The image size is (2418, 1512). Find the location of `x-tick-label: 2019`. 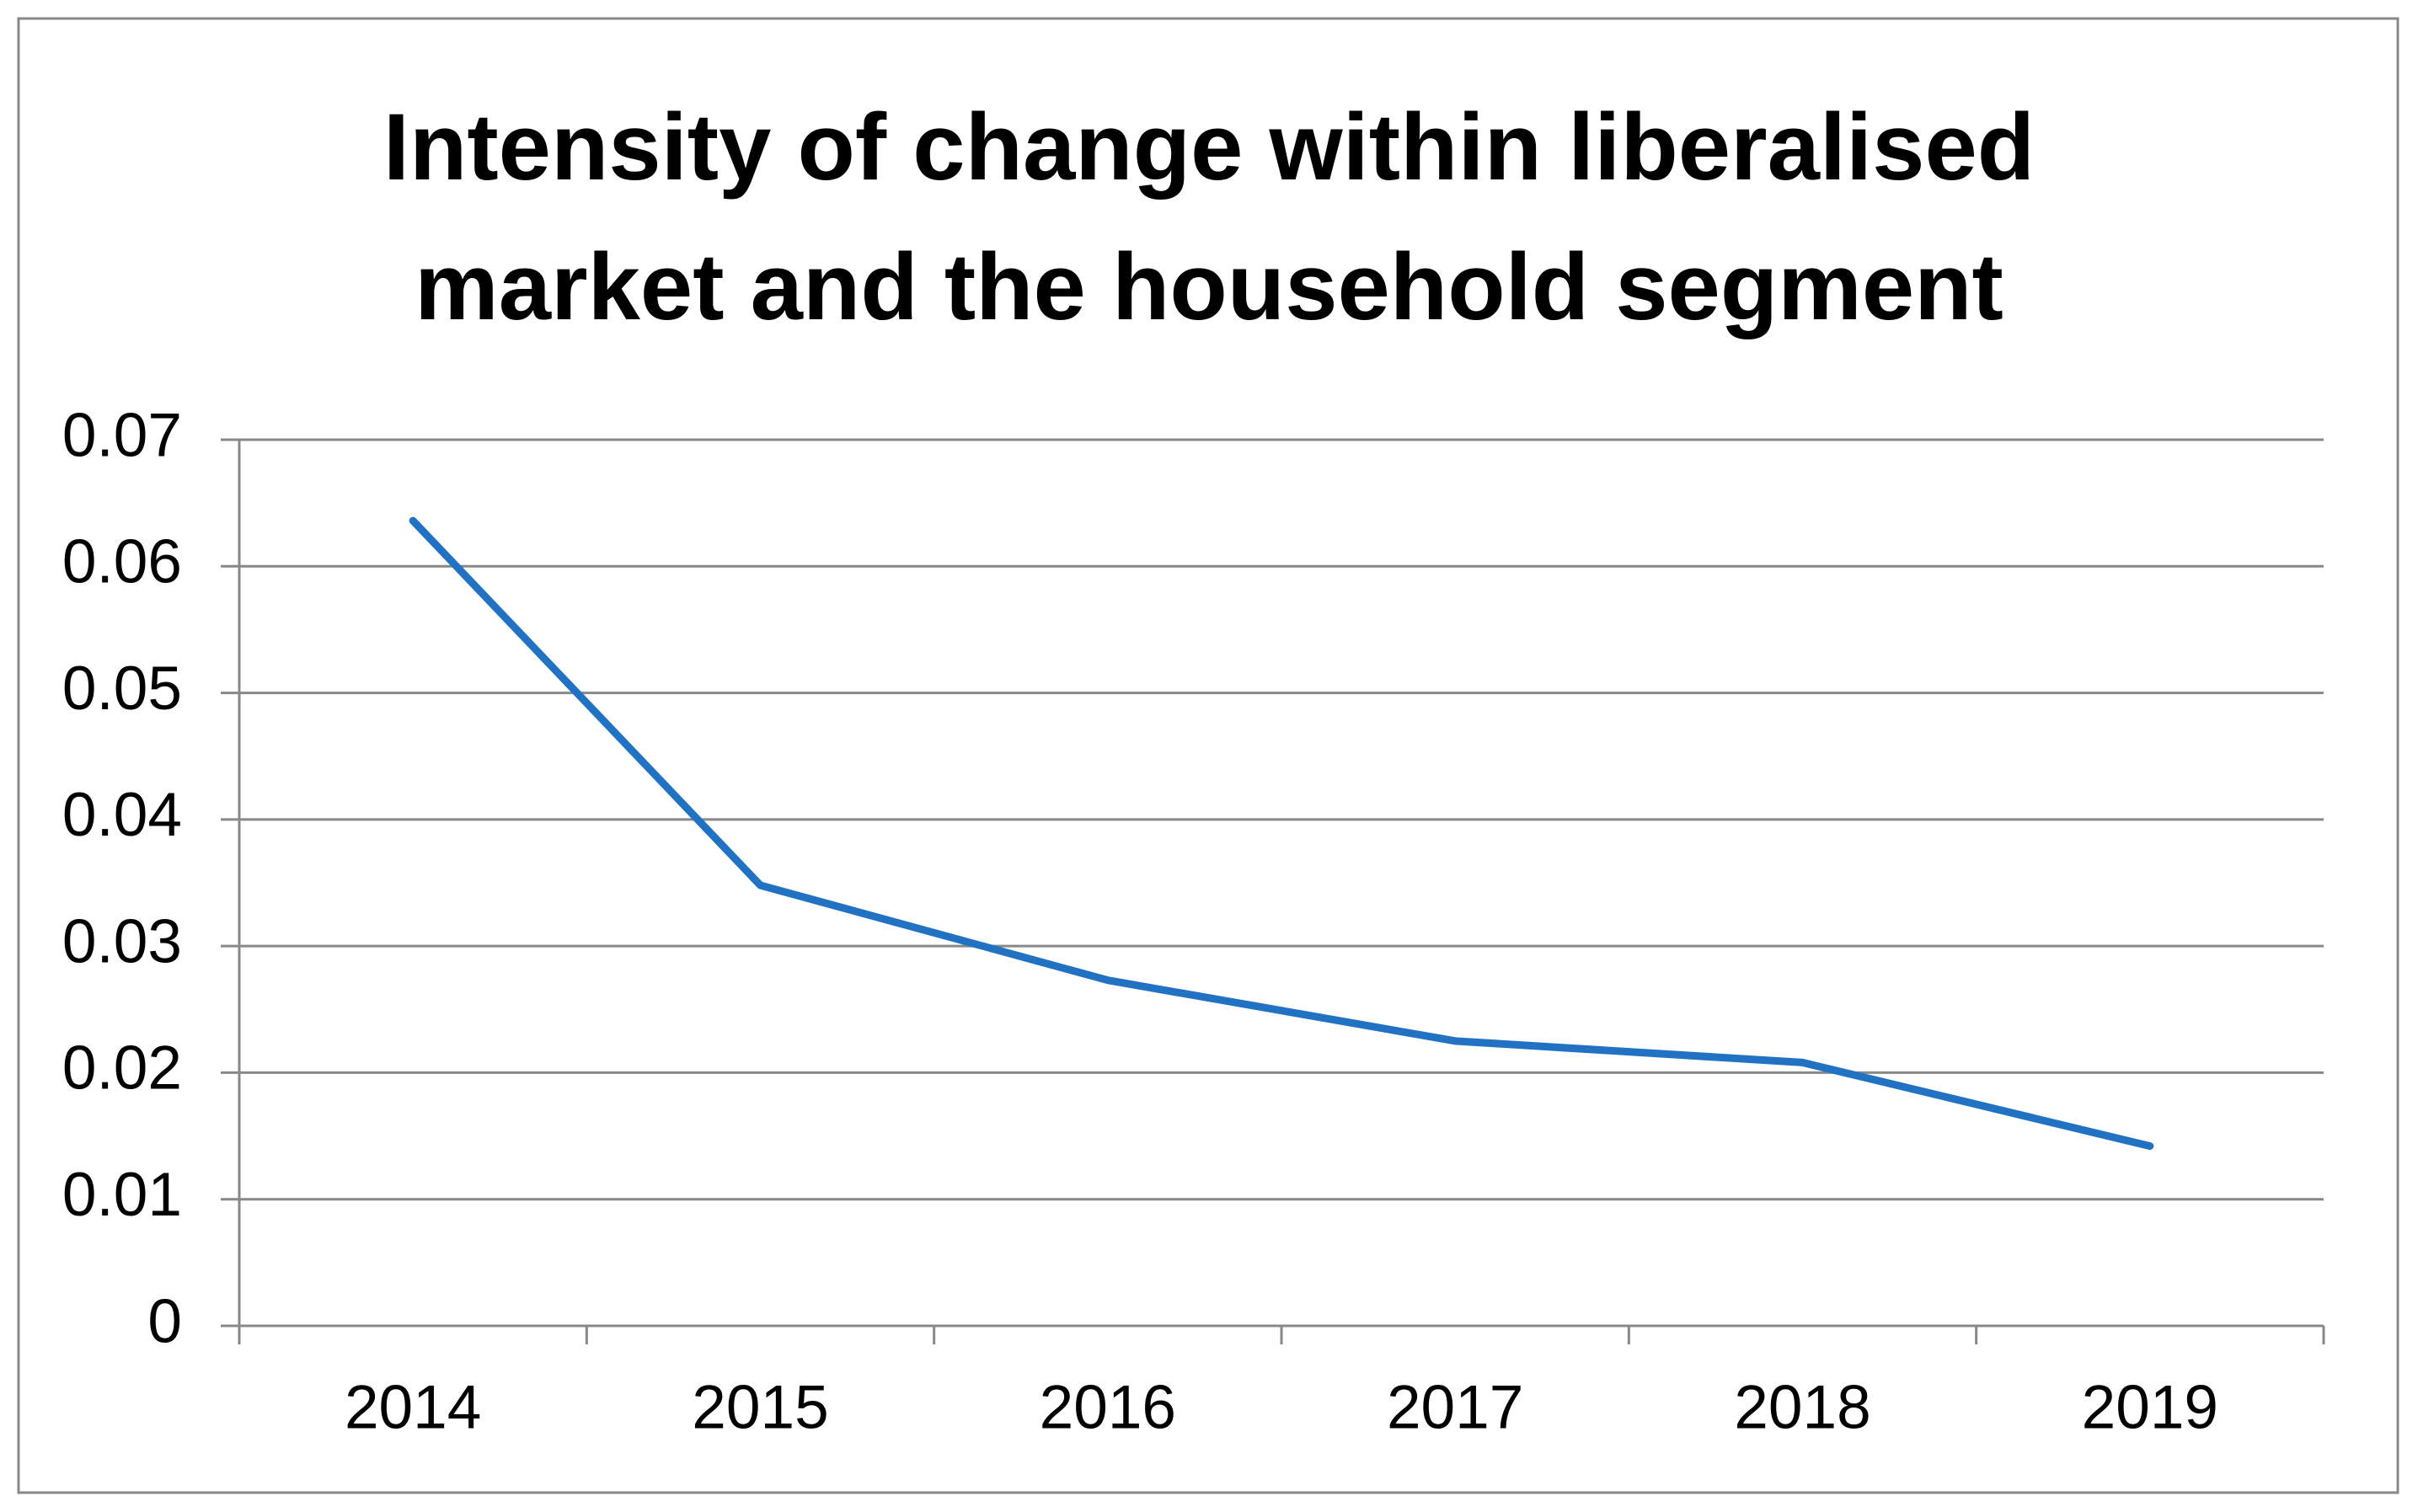

x-tick-label: 2019 is located at coordinates (2150, 1407).